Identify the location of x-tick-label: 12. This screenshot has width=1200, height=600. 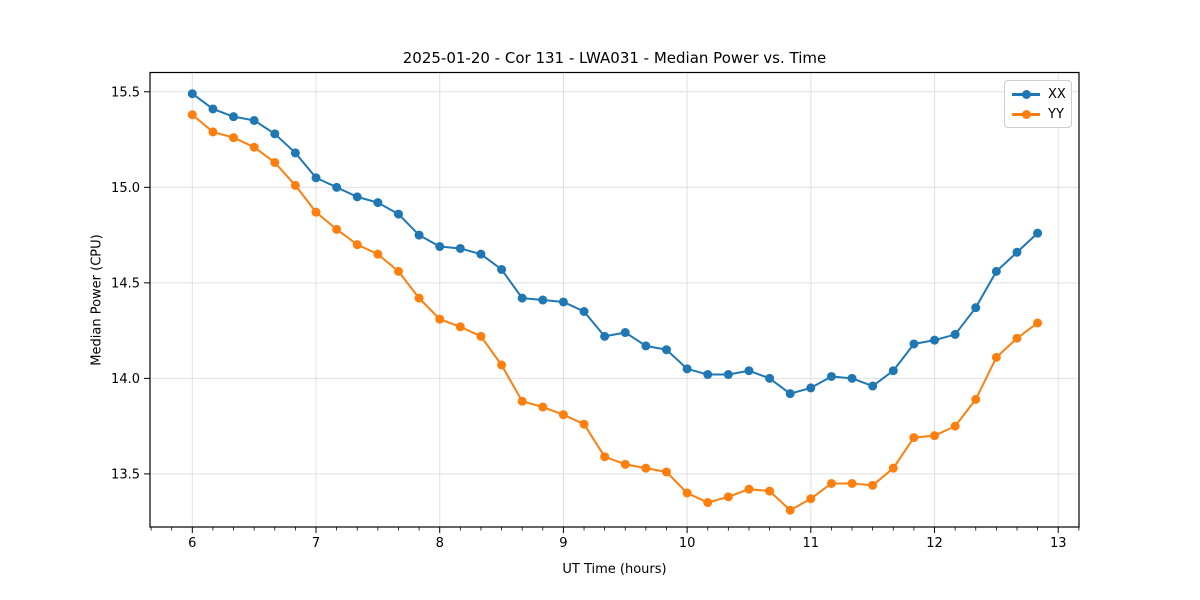
(934, 543).